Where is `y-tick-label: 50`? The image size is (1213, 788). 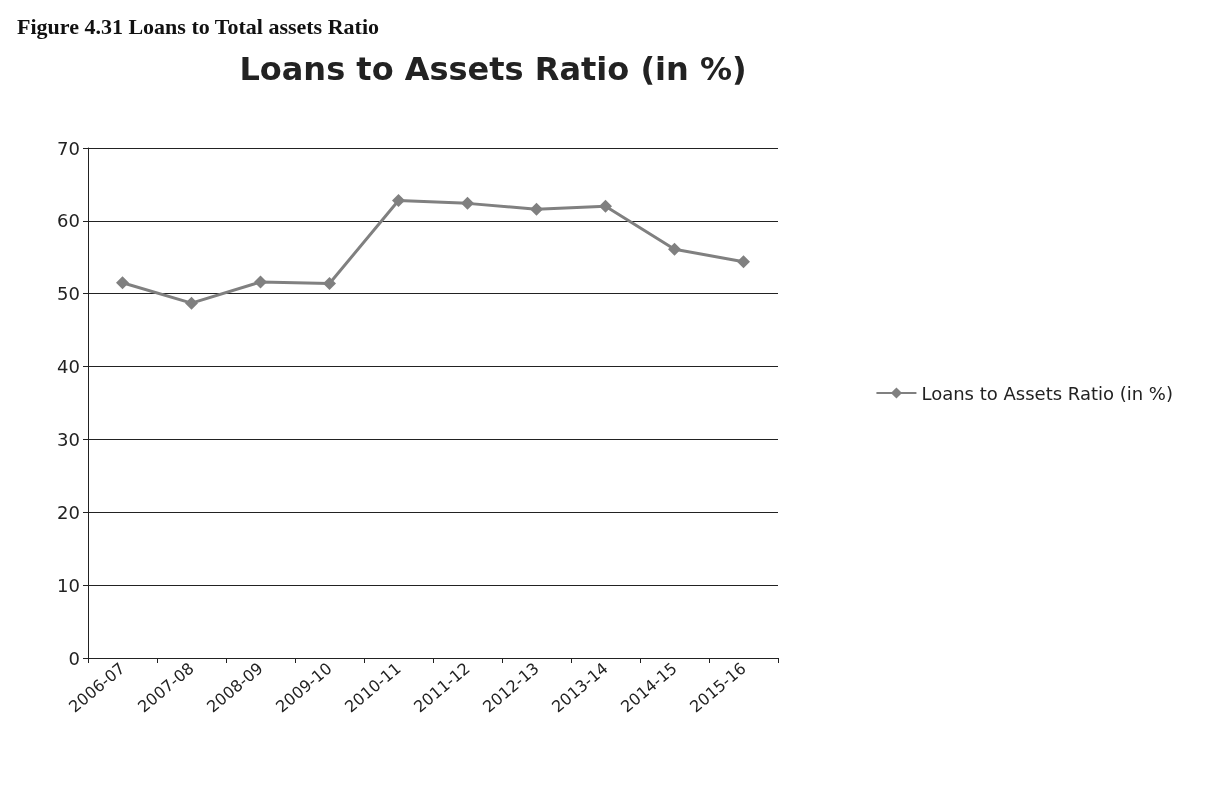
y-tick-label: 50 is located at coordinates (68, 294).